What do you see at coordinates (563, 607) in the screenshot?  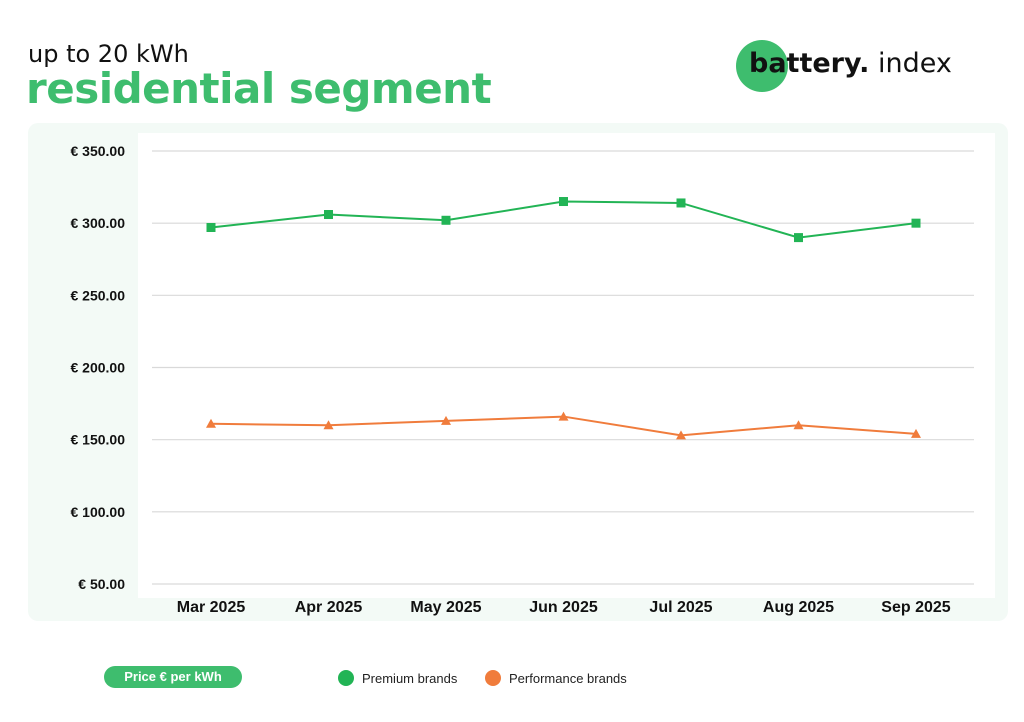 I see `x-tick-label: Jun 2025` at bounding box center [563, 607].